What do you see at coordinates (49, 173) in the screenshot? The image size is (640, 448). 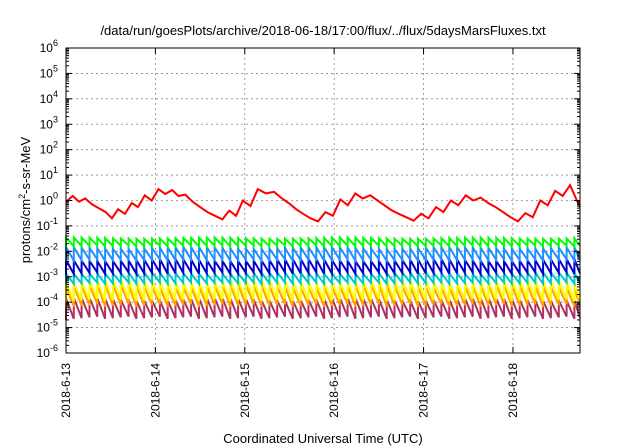 I see `y-tick-label: 10¹` at bounding box center [49, 173].